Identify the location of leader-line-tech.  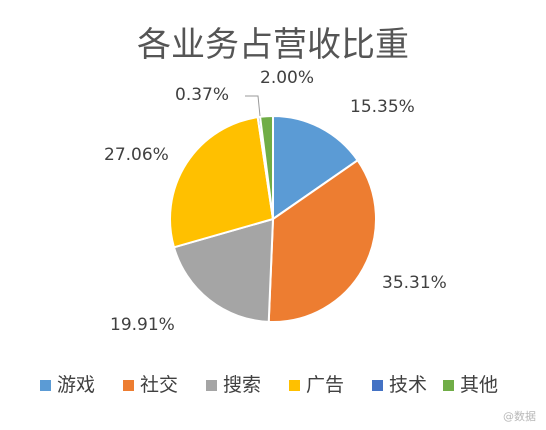
(253, 106).